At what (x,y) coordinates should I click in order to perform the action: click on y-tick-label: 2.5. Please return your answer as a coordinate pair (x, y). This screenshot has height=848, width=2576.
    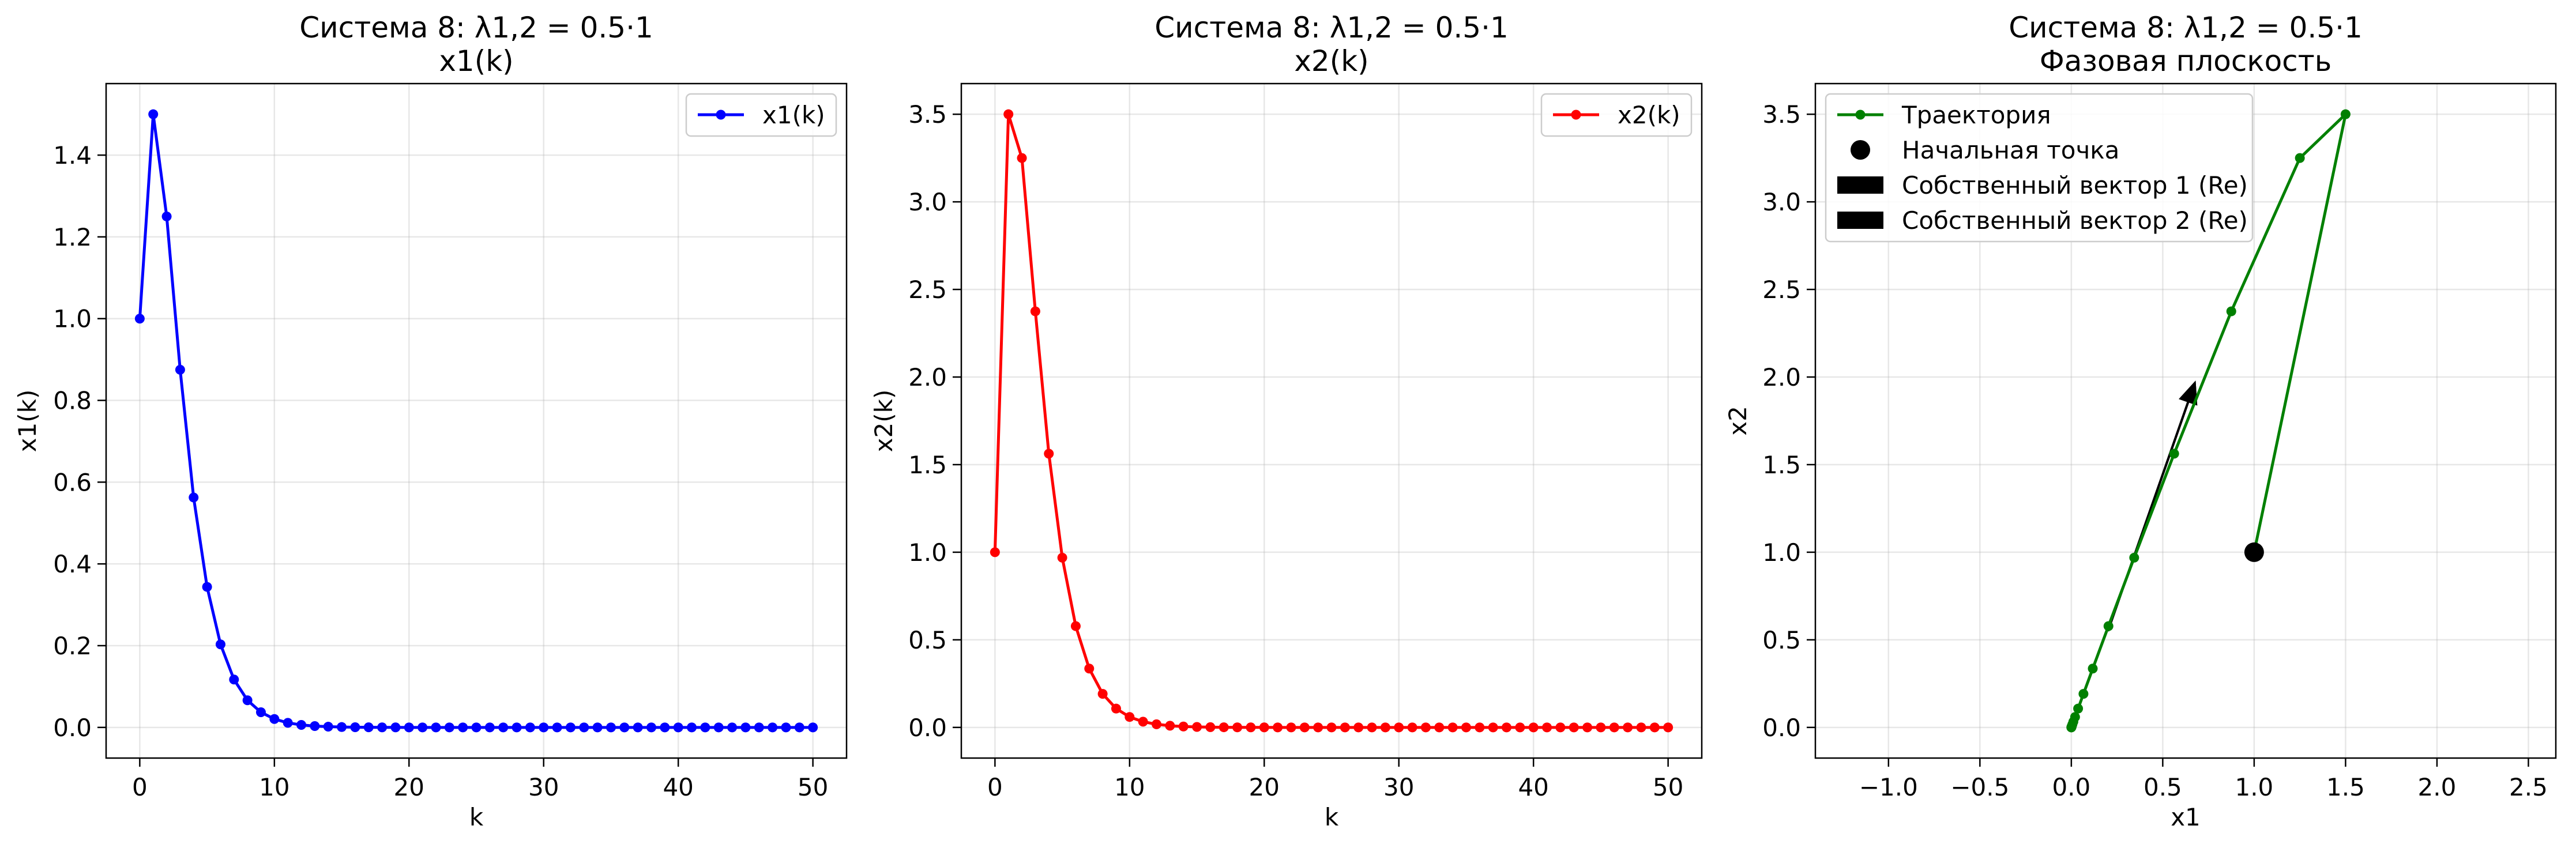
    Looking at the image, I should click on (1781, 290).